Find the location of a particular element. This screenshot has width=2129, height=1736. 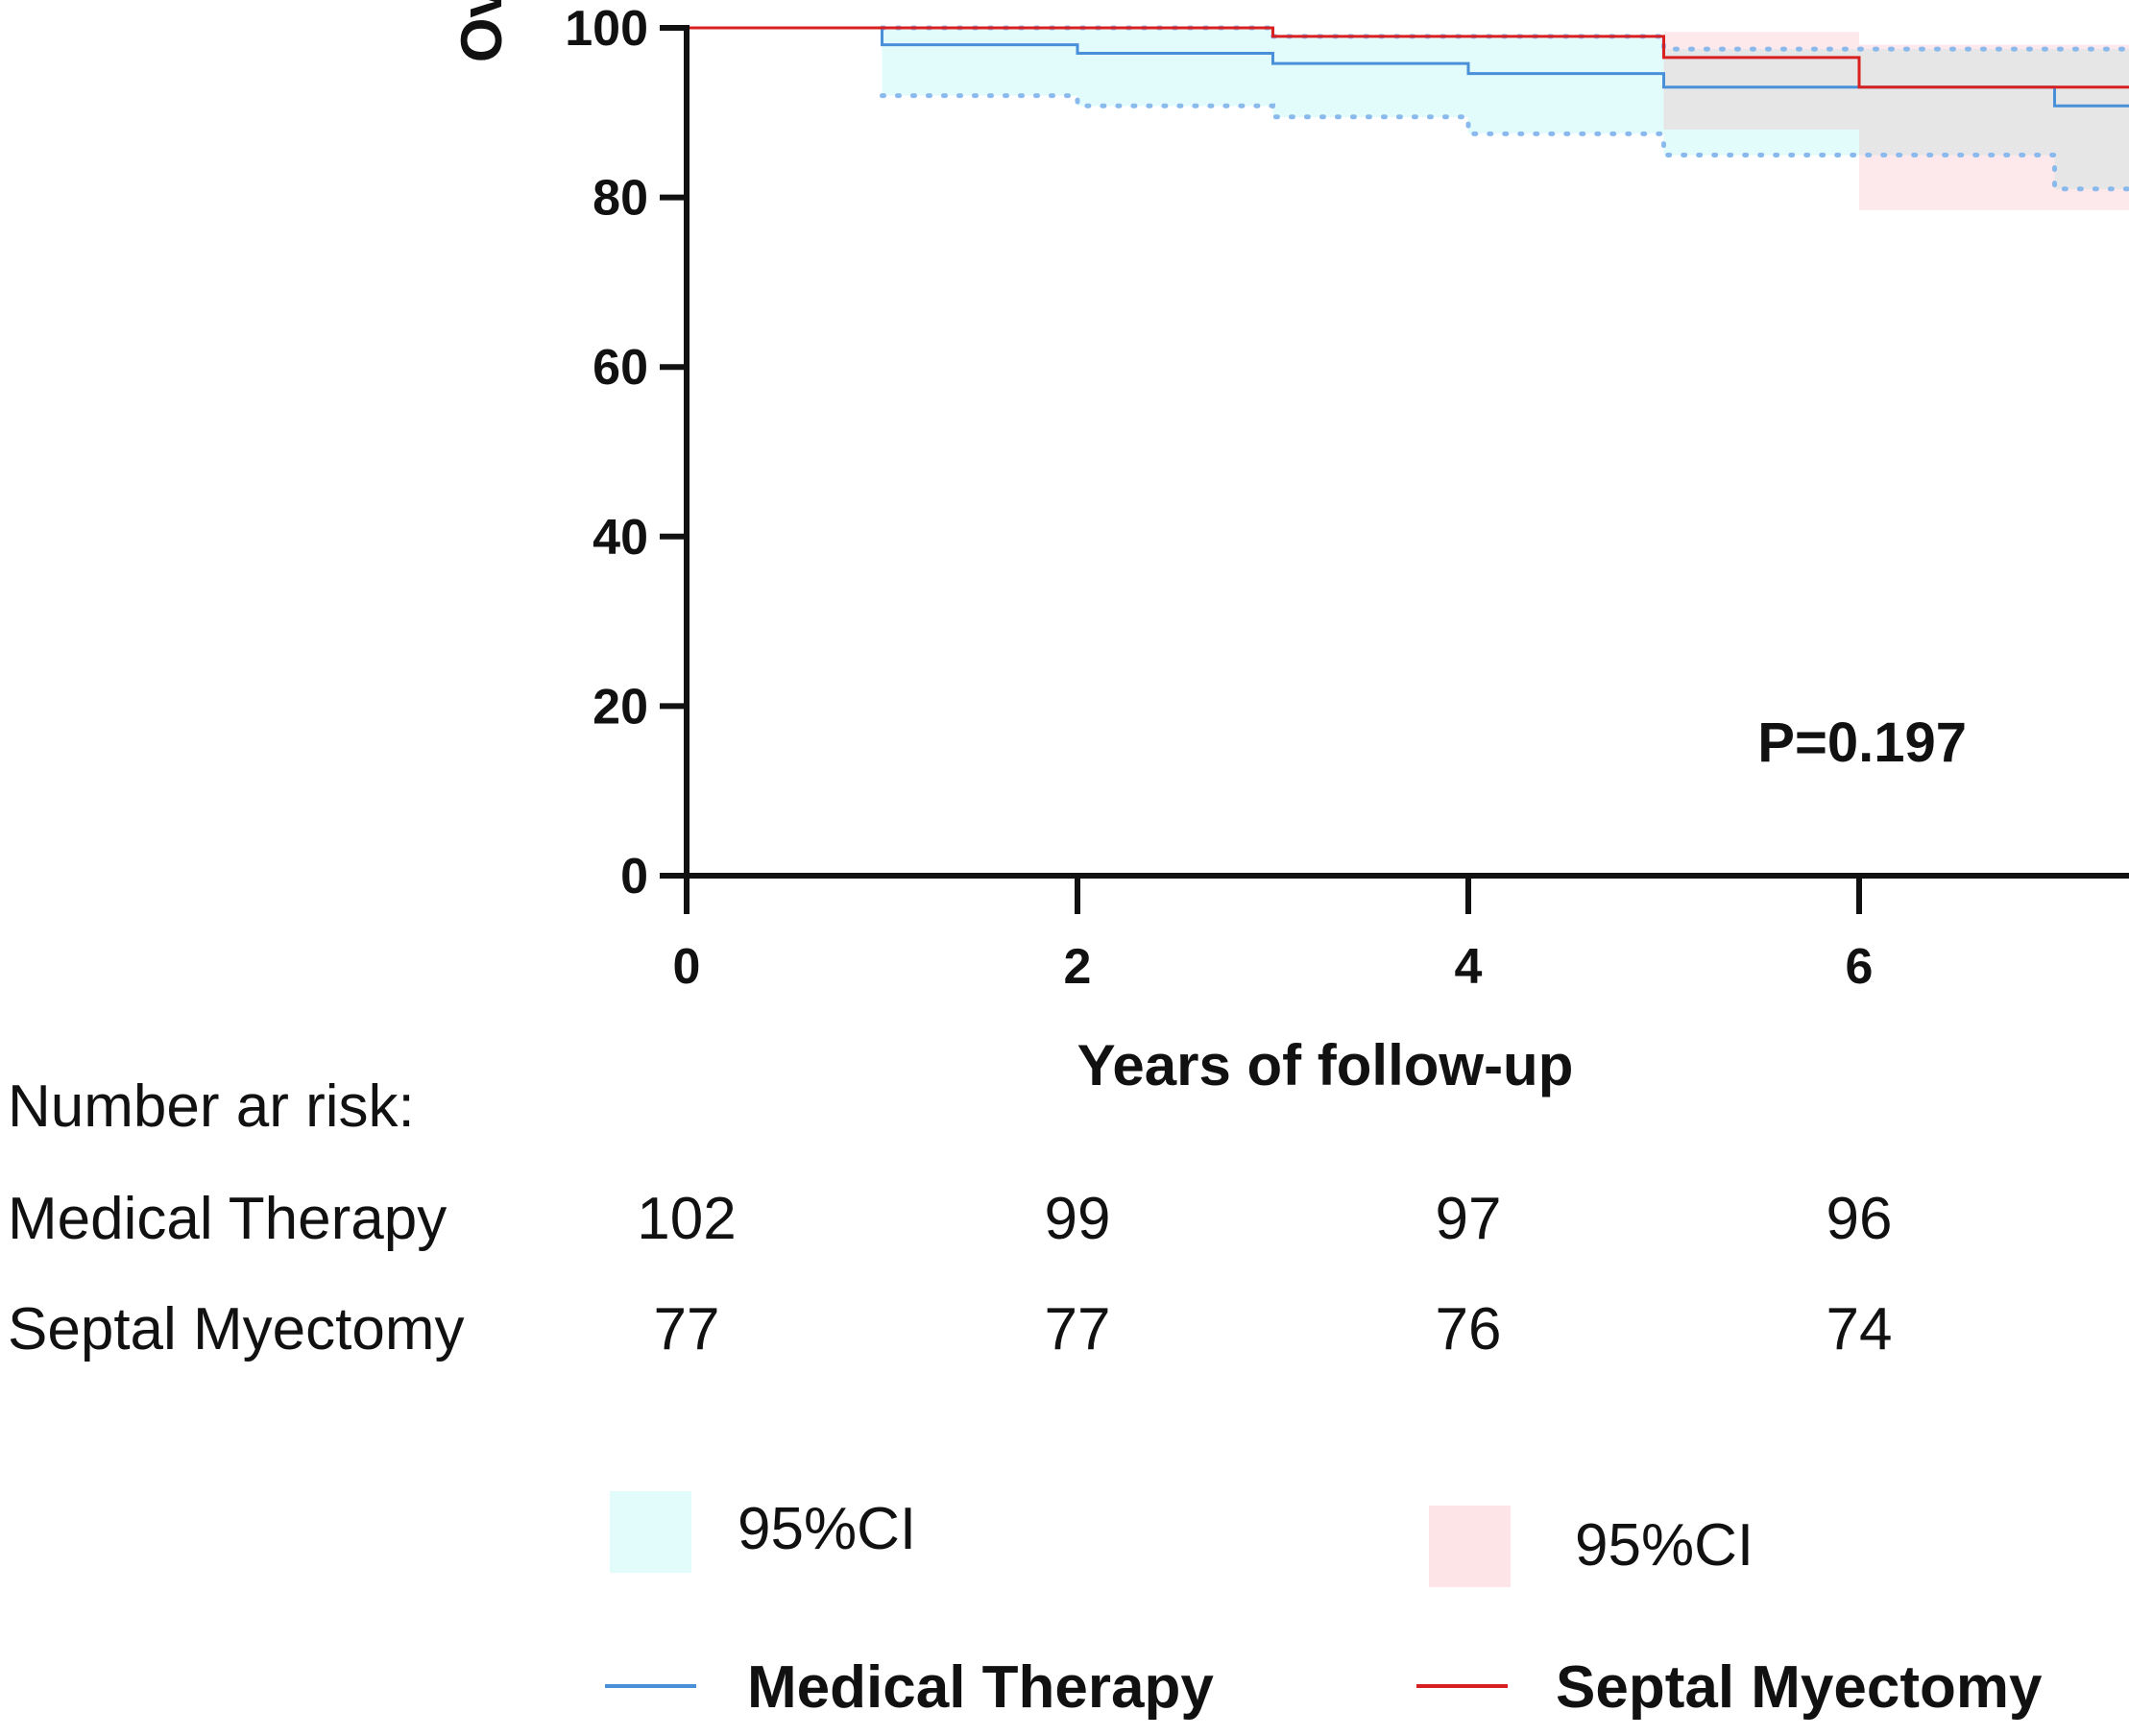

y-tick-label: 40 is located at coordinates (620, 538).